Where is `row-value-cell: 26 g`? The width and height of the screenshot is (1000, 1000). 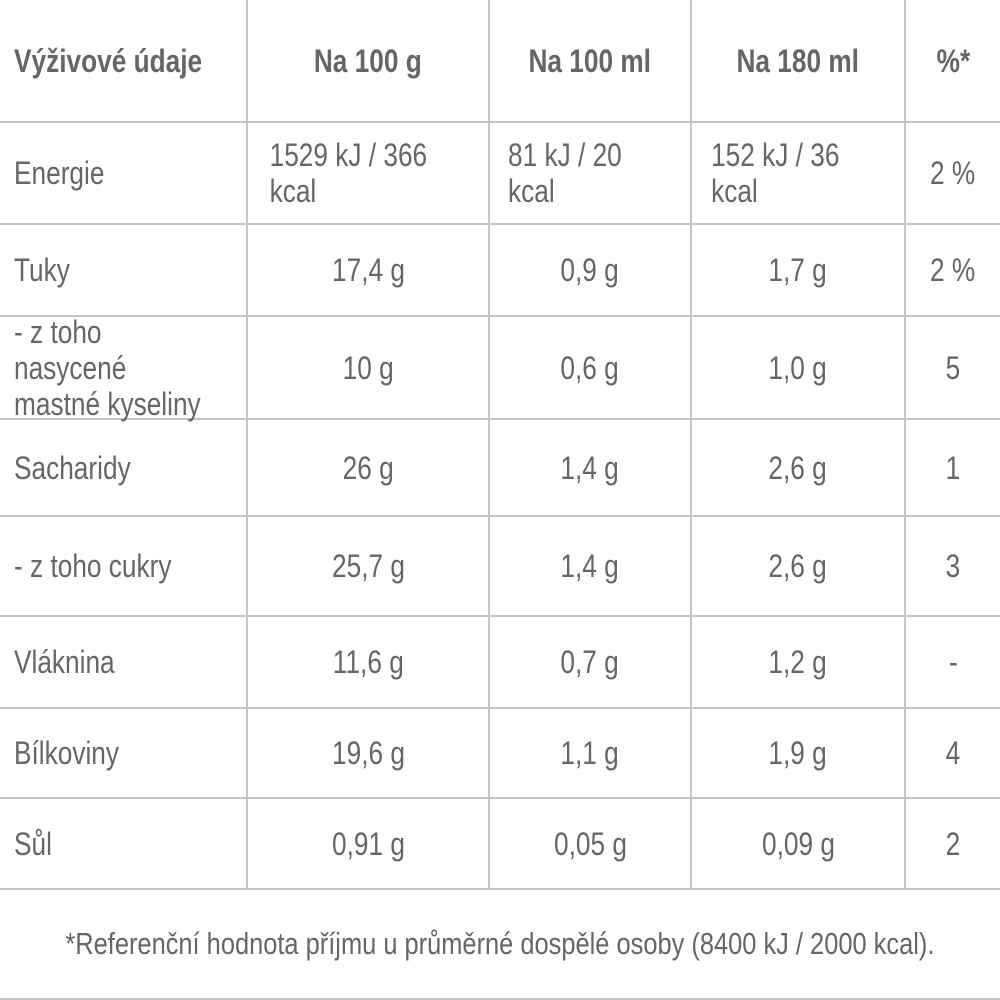
row-value-cell: 26 g is located at coordinates (369, 468).